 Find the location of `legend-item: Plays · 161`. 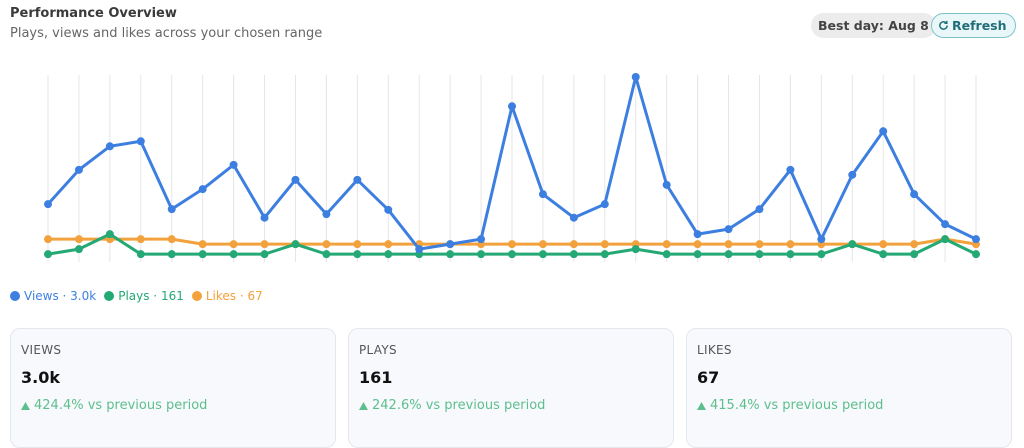

legend-item: Plays · 161 is located at coordinates (144, 296).